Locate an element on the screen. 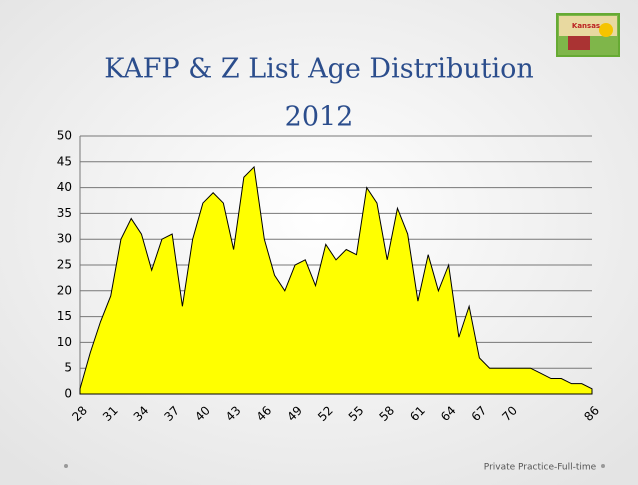 The height and width of the screenshot is (485, 638). chart-title: KAFP & Z List Age Distribution is located at coordinates (319, 69).